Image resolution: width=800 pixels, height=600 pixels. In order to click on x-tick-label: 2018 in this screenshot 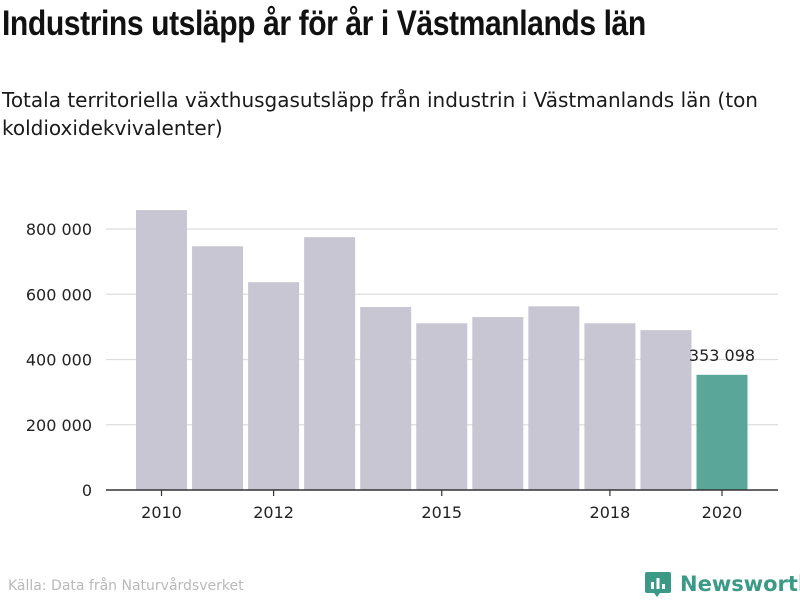, I will do `click(610, 512)`.